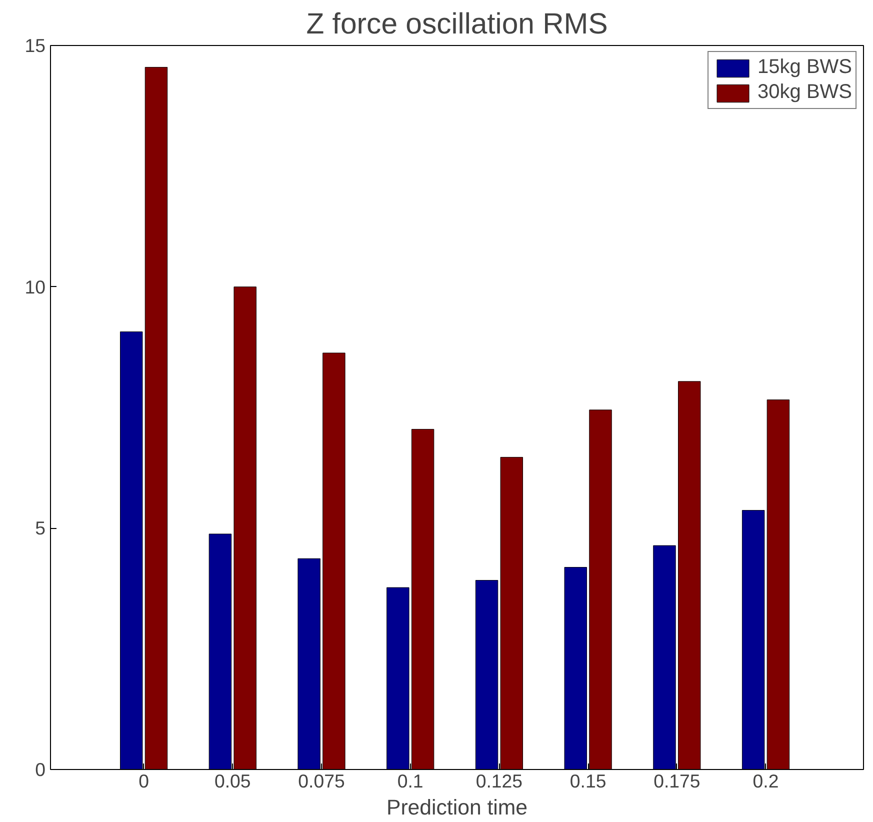  Describe the element at coordinates (35, 287) in the screenshot. I see `y-tick-label: 10` at that location.